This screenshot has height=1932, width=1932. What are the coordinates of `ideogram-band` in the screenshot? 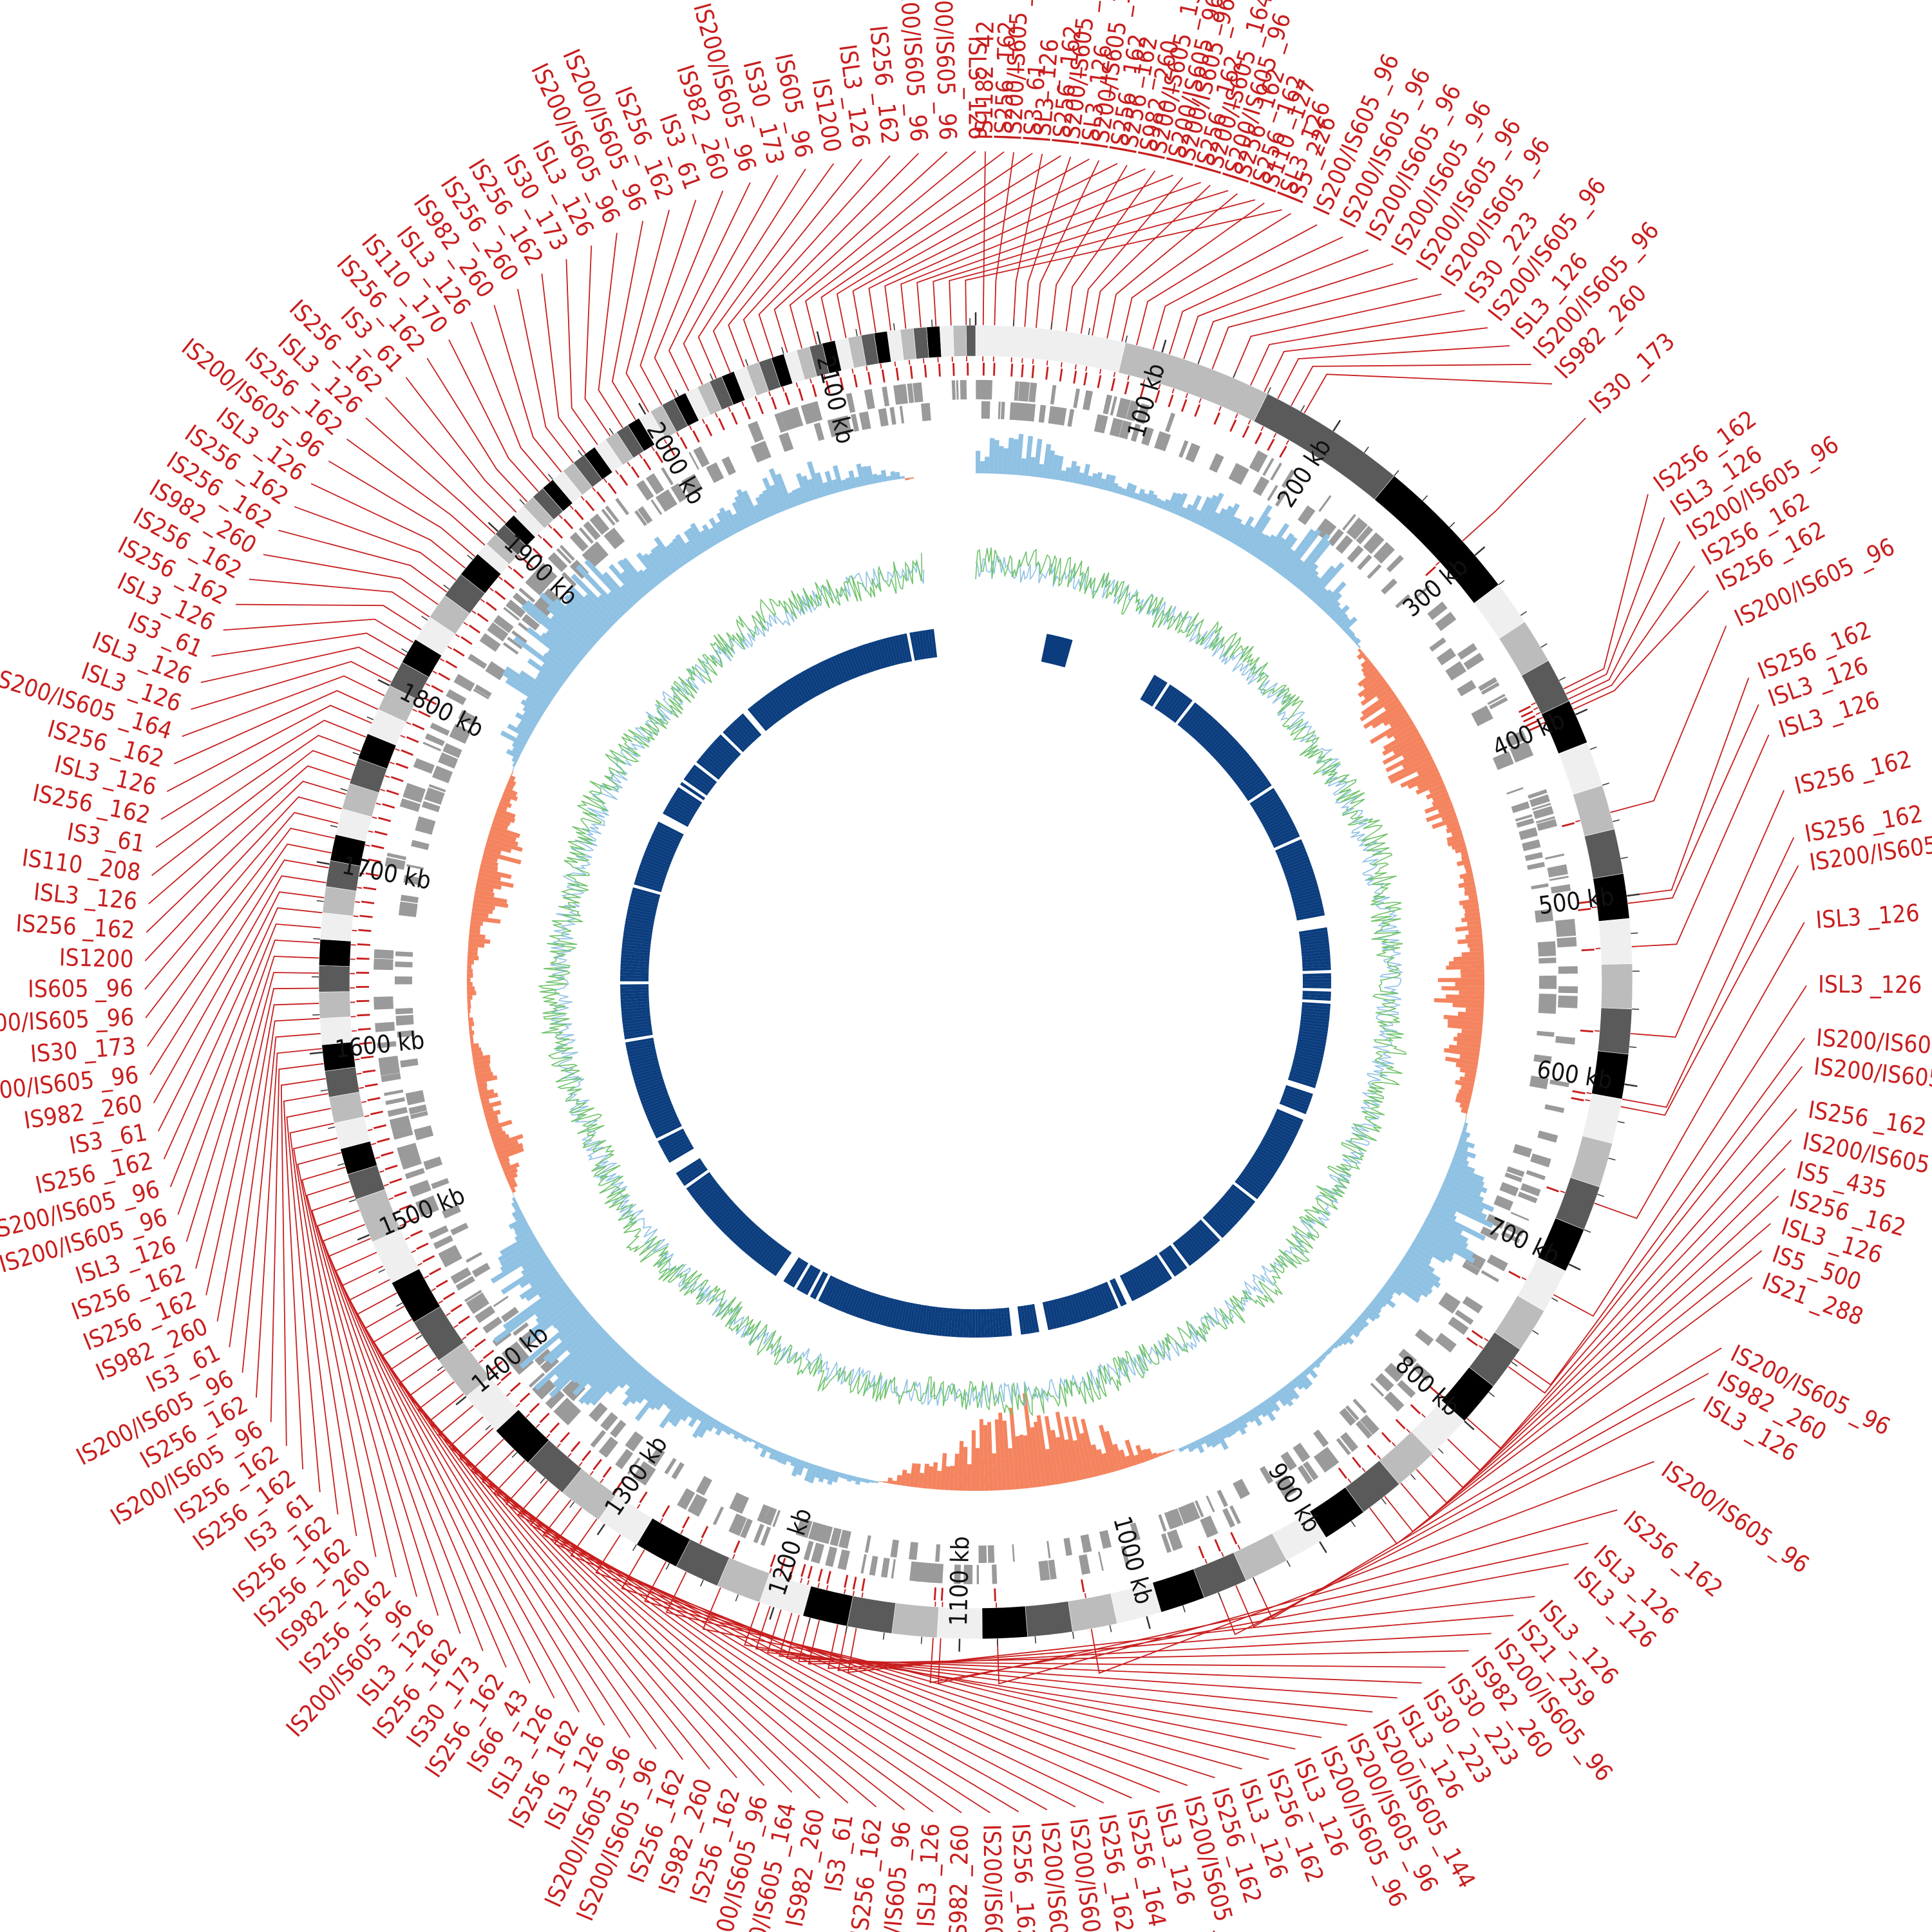 It's located at (1603, 1118).